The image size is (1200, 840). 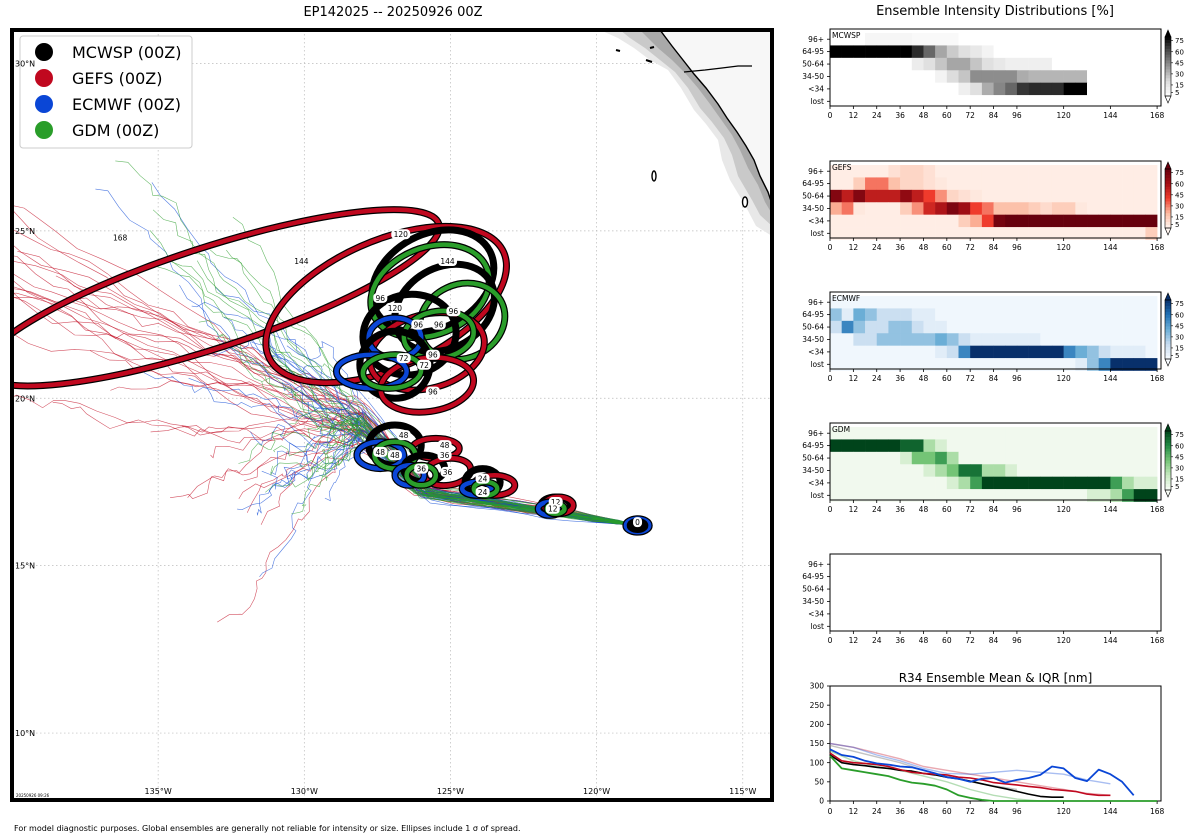 What do you see at coordinates (900, 115) in the screenshot?
I see `x-tick-label: 36` at bounding box center [900, 115].